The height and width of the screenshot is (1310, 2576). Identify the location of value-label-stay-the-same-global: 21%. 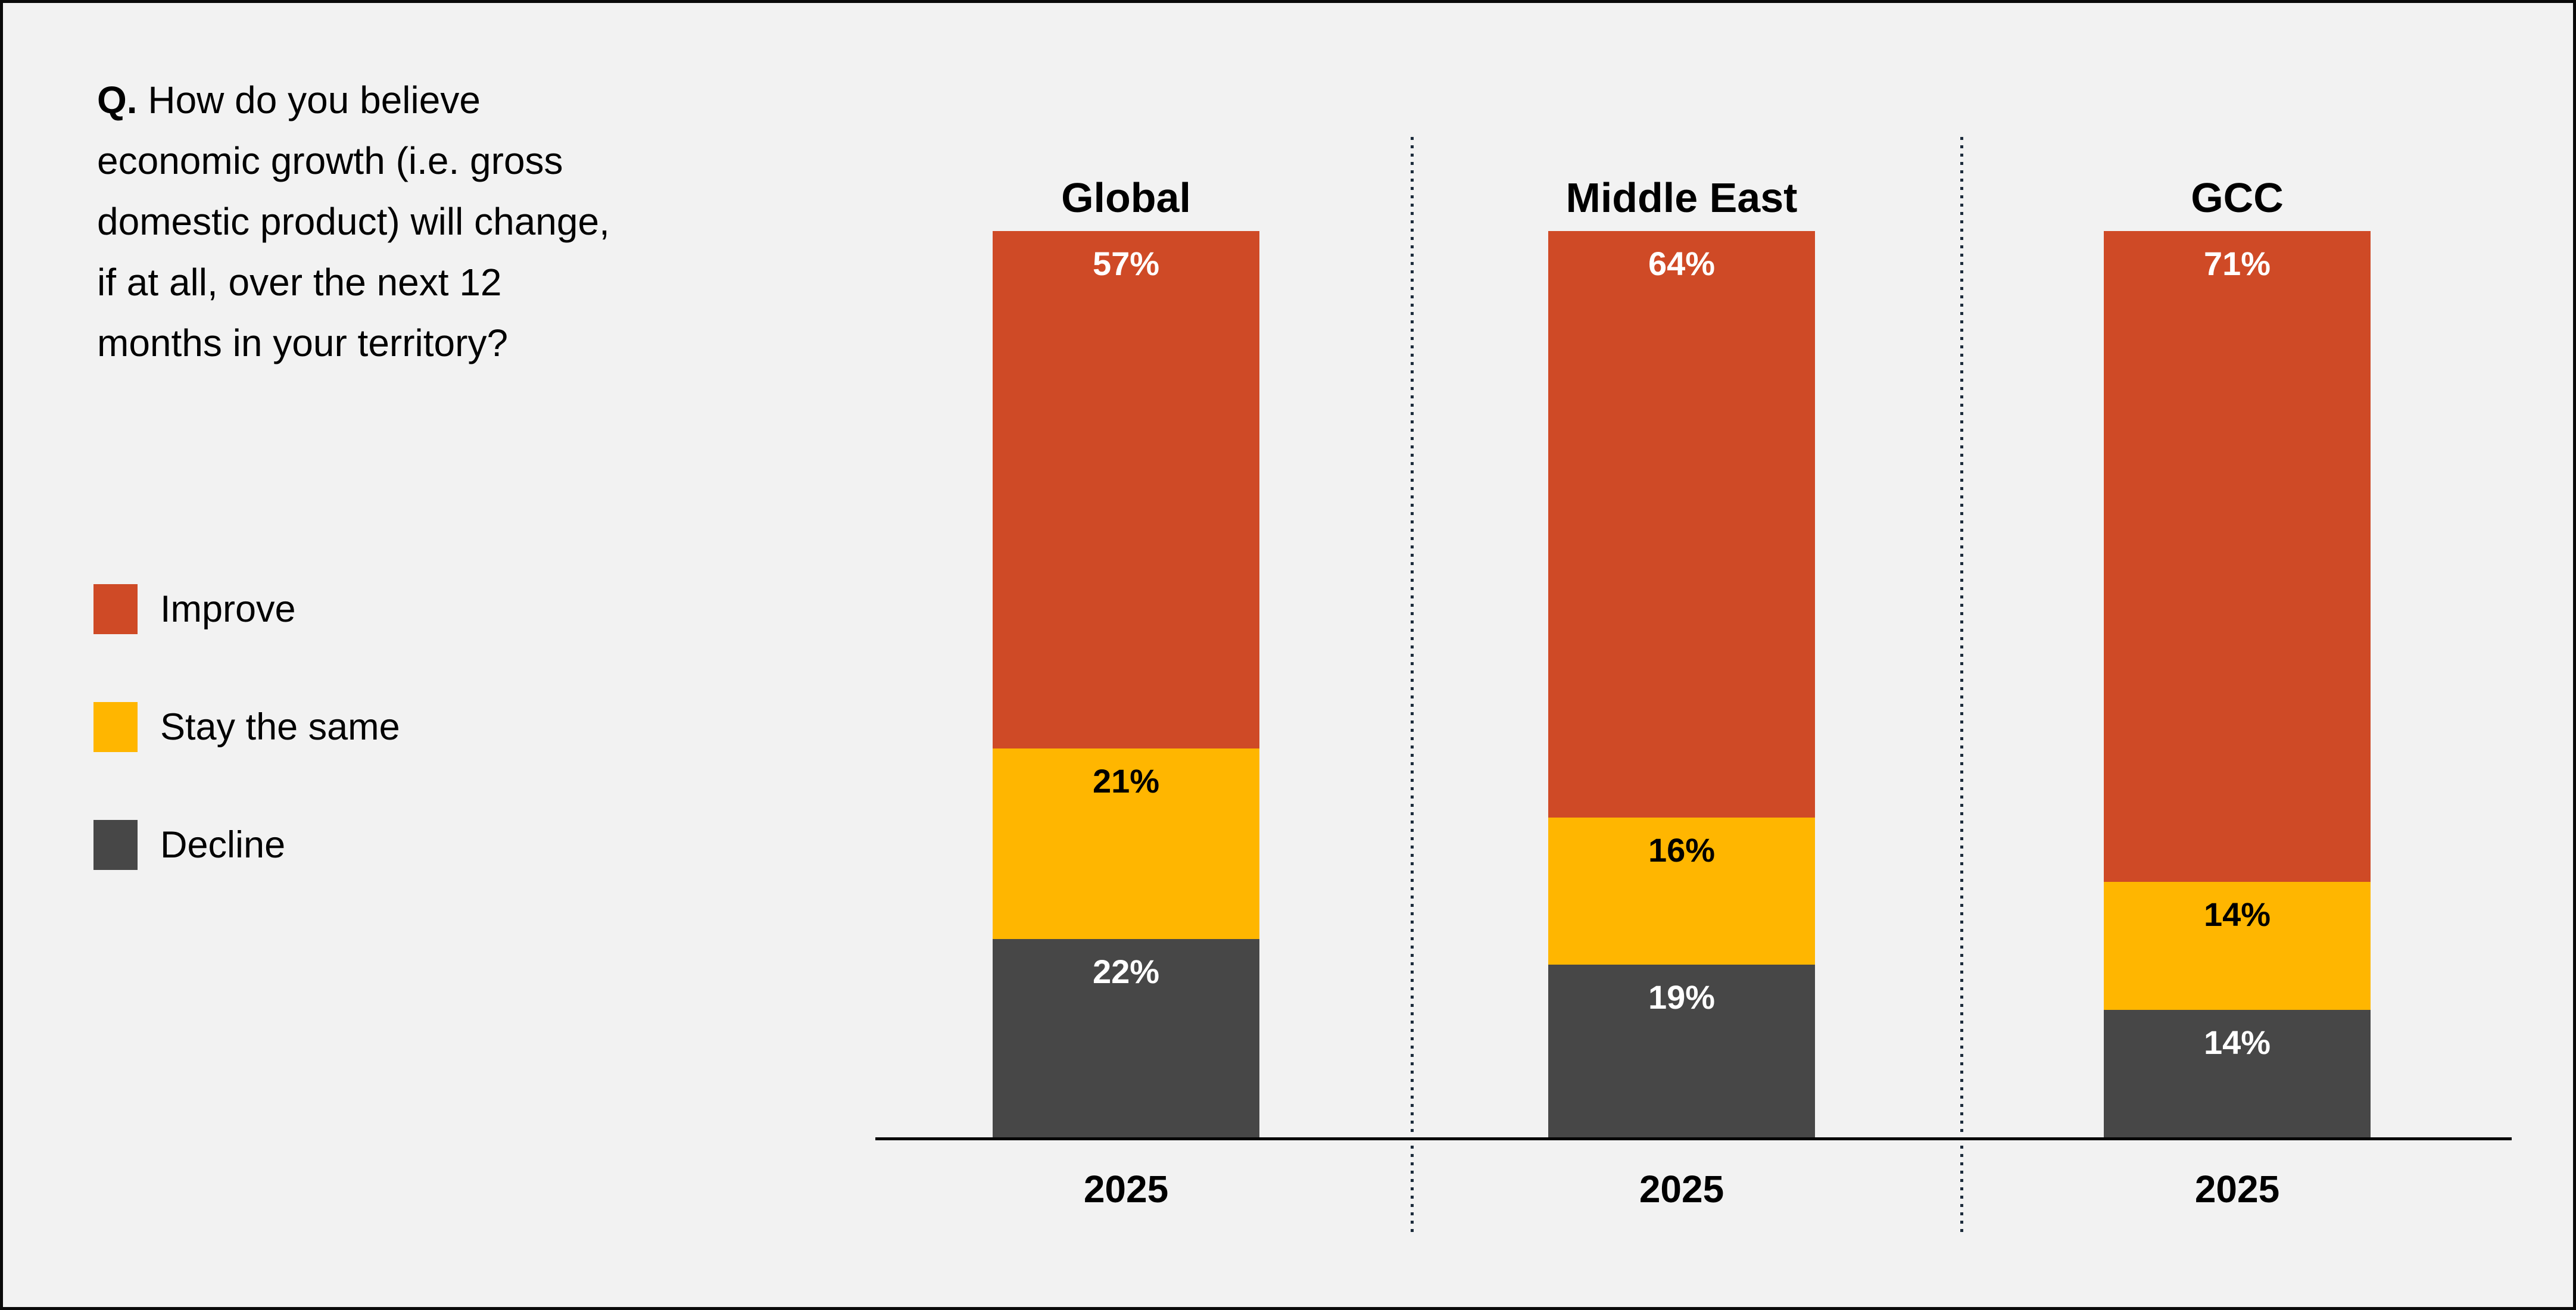
(1126, 781).